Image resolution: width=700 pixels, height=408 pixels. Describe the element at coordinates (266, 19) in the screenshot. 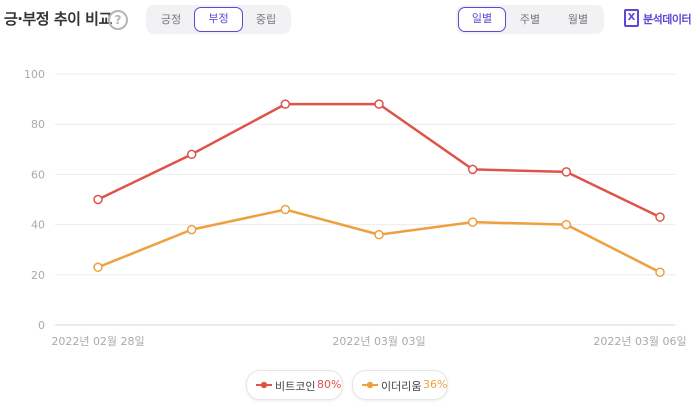

I see `tab-neutral: 중립` at that location.